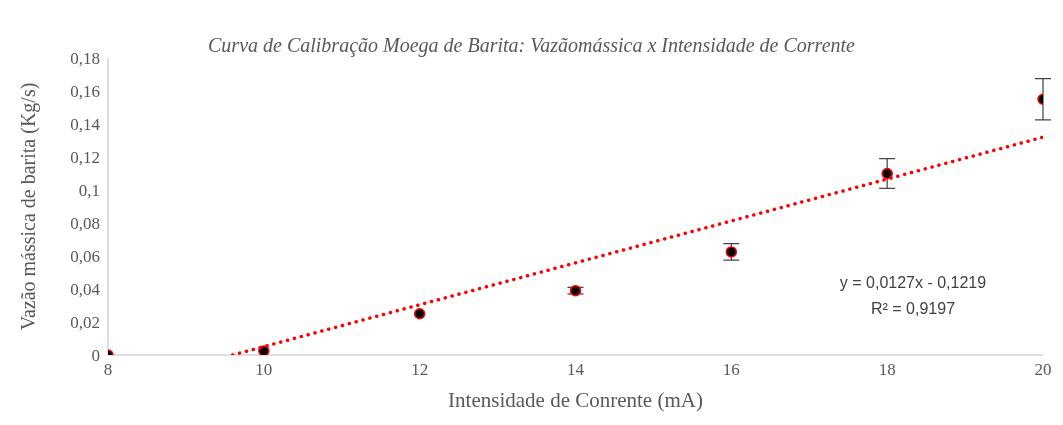  Describe the element at coordinates (575, 400) in the screenshot. I see `x-axis-title: Intensidade de Conrente (mA)` at that location.